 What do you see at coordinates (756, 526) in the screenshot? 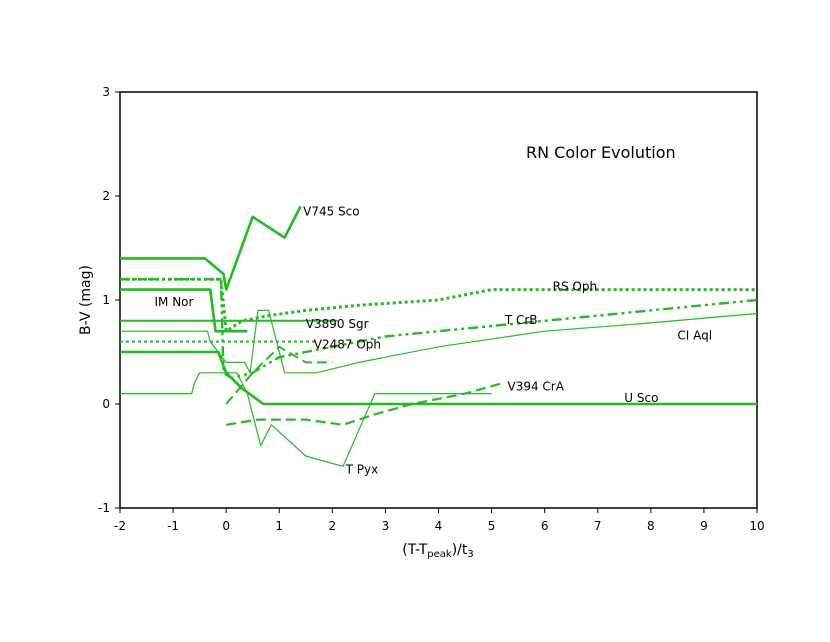
I see `x-tick-label: 10` at bounding box center [756, 526].